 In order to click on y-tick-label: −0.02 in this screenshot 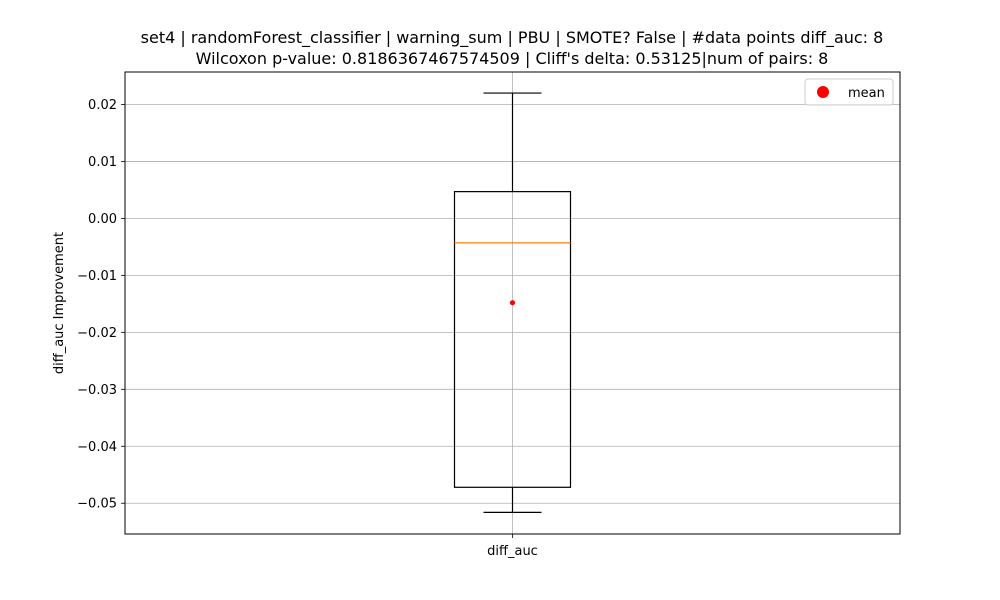, I will do `click(97, 333)`.